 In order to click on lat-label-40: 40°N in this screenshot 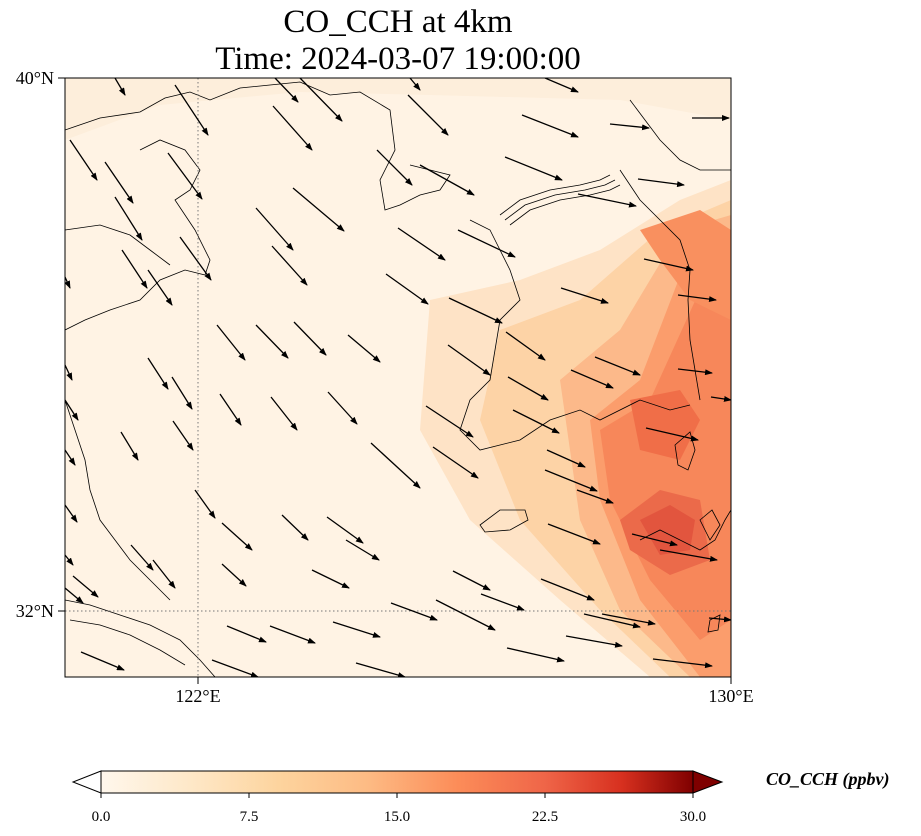, I will do `click(35, 78)`.